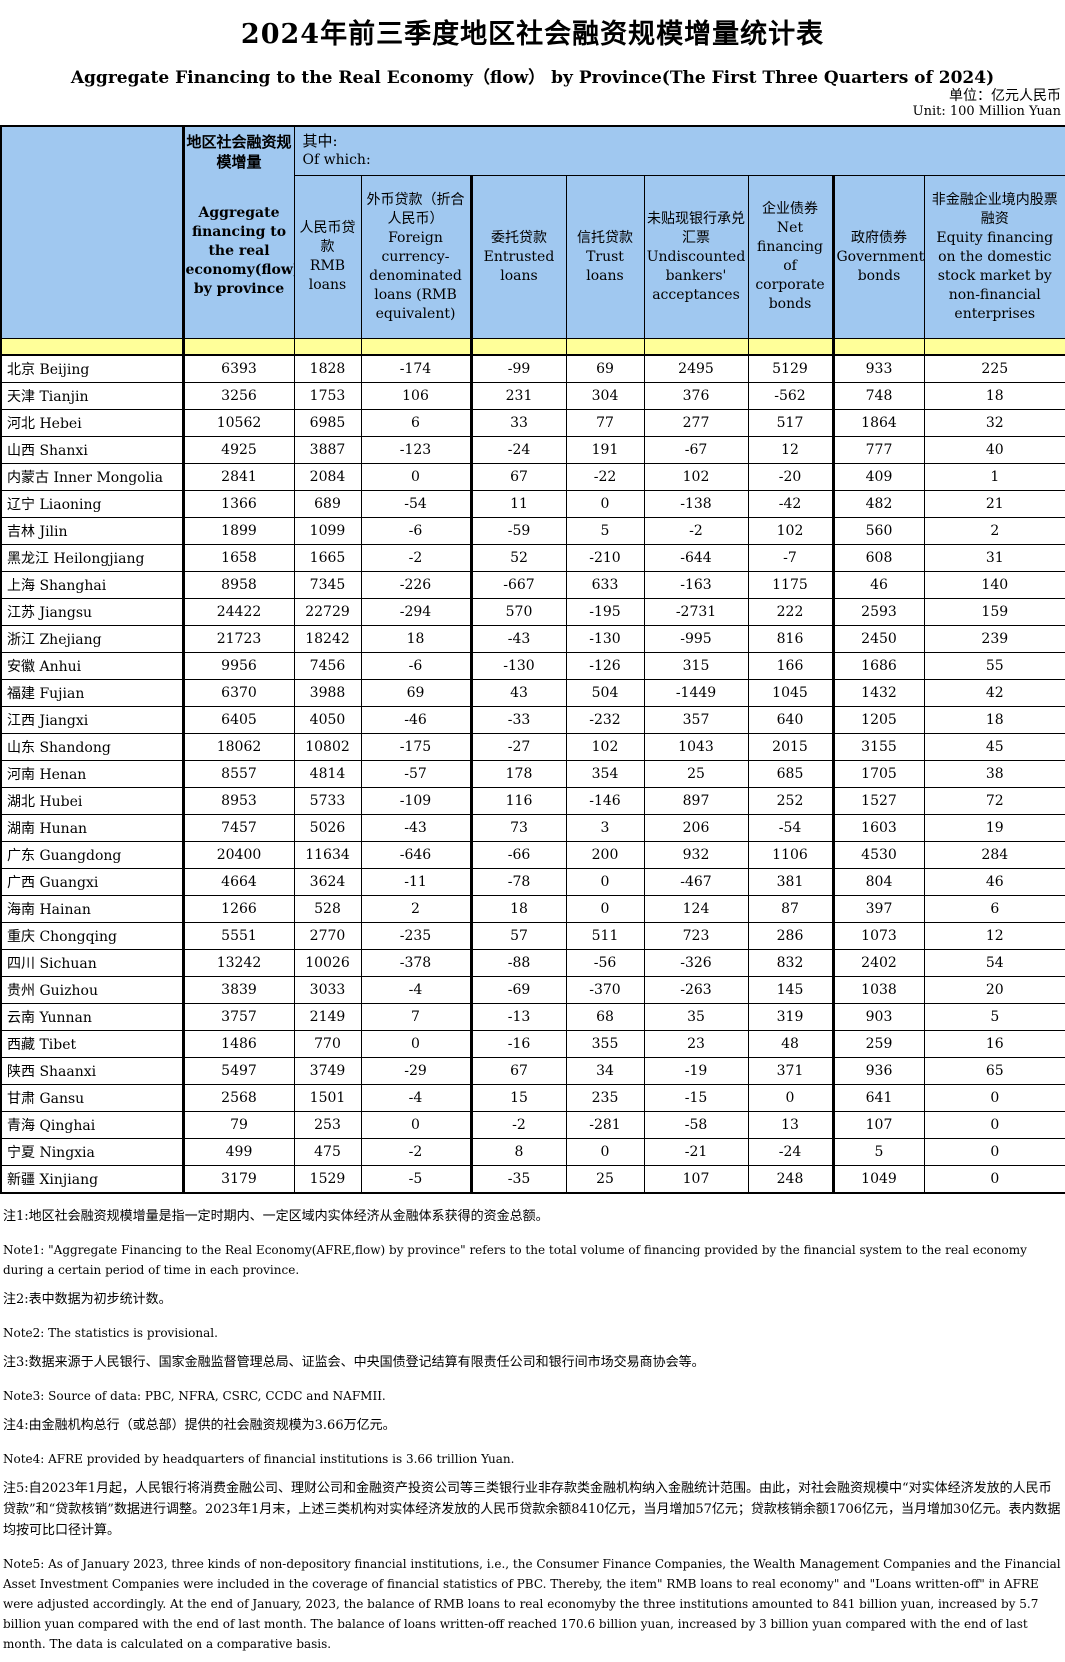 This screenshot has width=1065, height=1662. I want to click on province-cell: 甘肃 Gansu, so click(92, 1098).